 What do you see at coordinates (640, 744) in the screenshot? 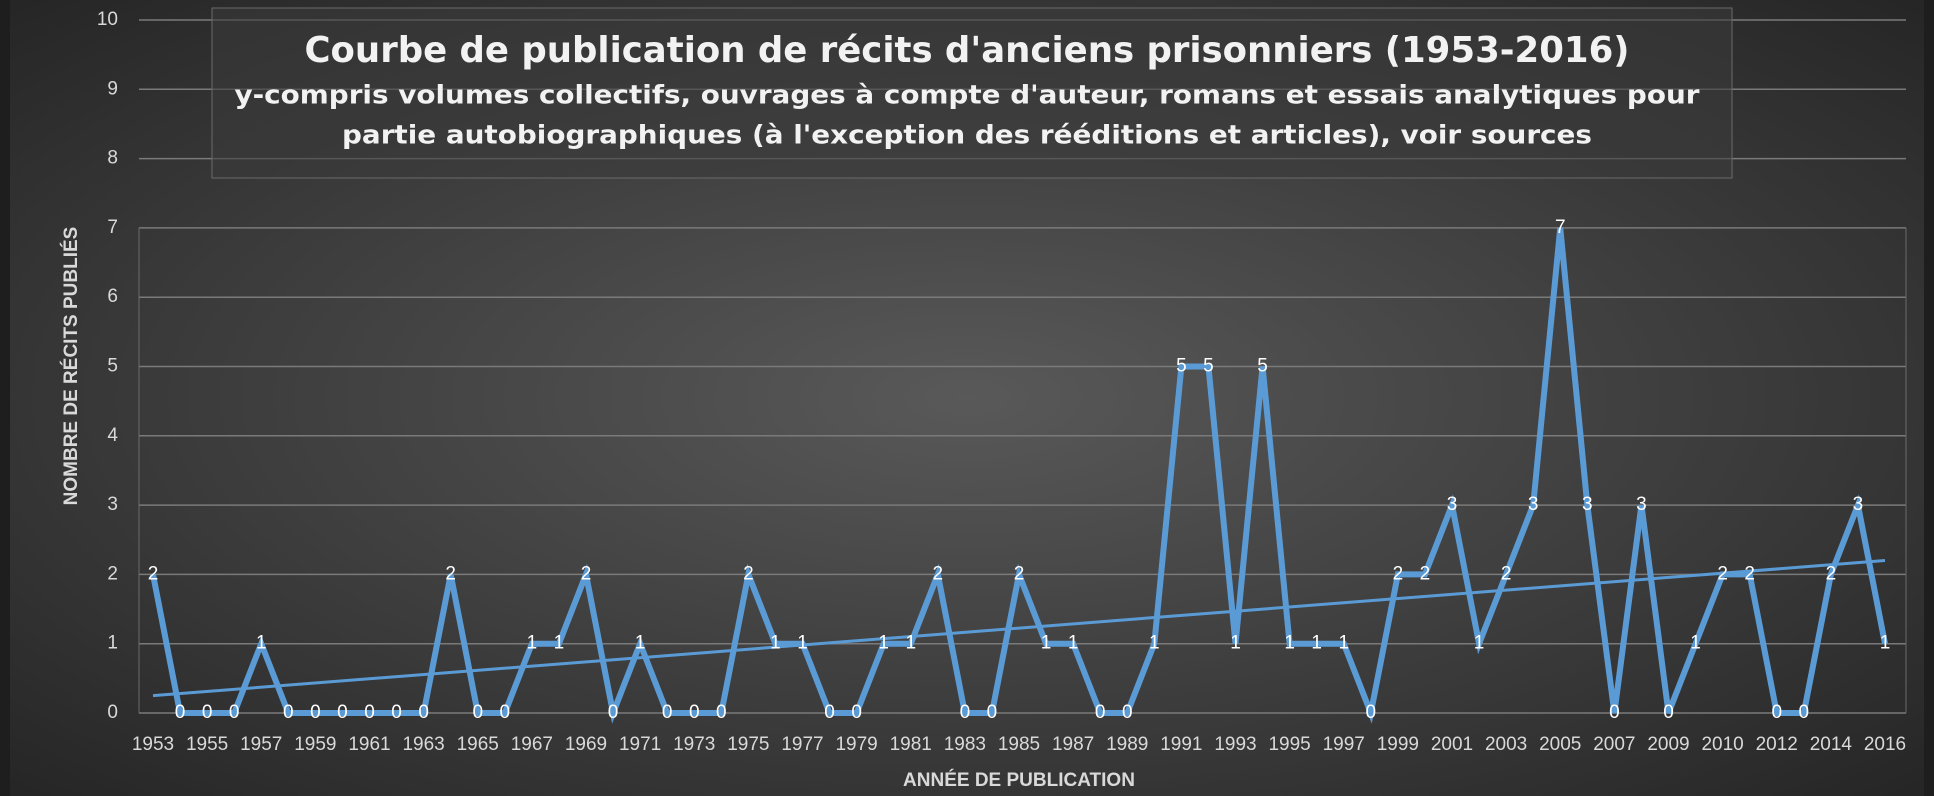
I see `x-tick-label: 1971` at bounding box center [640, 744].